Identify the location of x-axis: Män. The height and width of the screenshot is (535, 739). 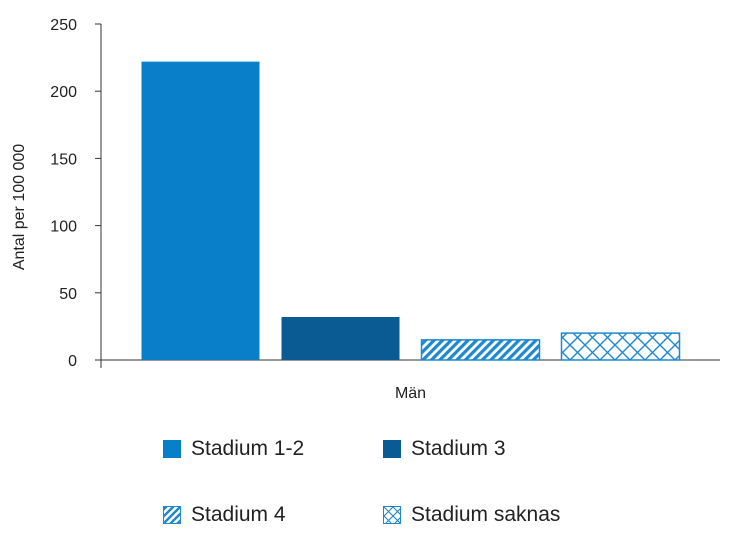
(410, 380).